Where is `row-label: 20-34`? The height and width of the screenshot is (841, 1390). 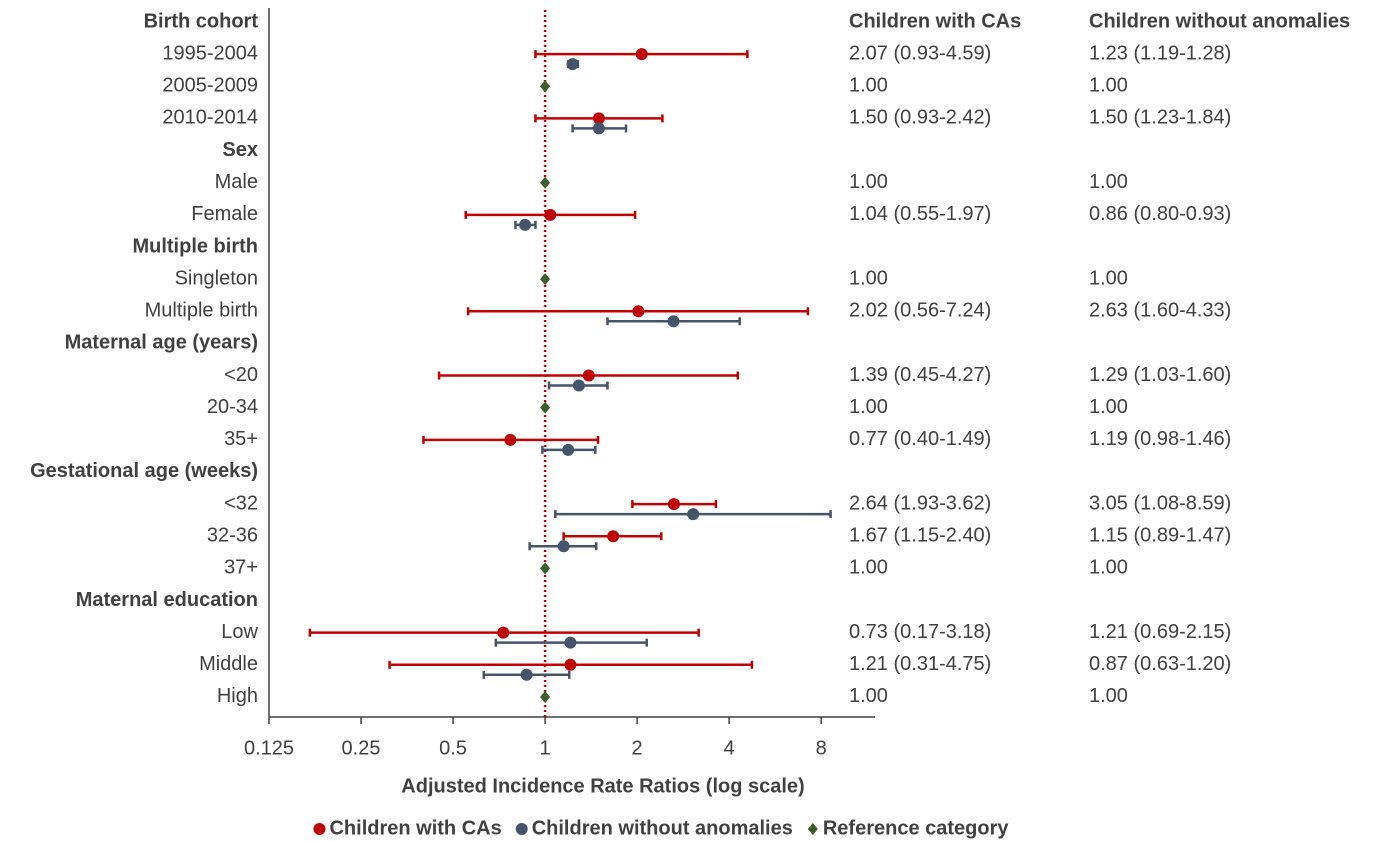
row-label: 20-34 is located at coordinates (232, 407).